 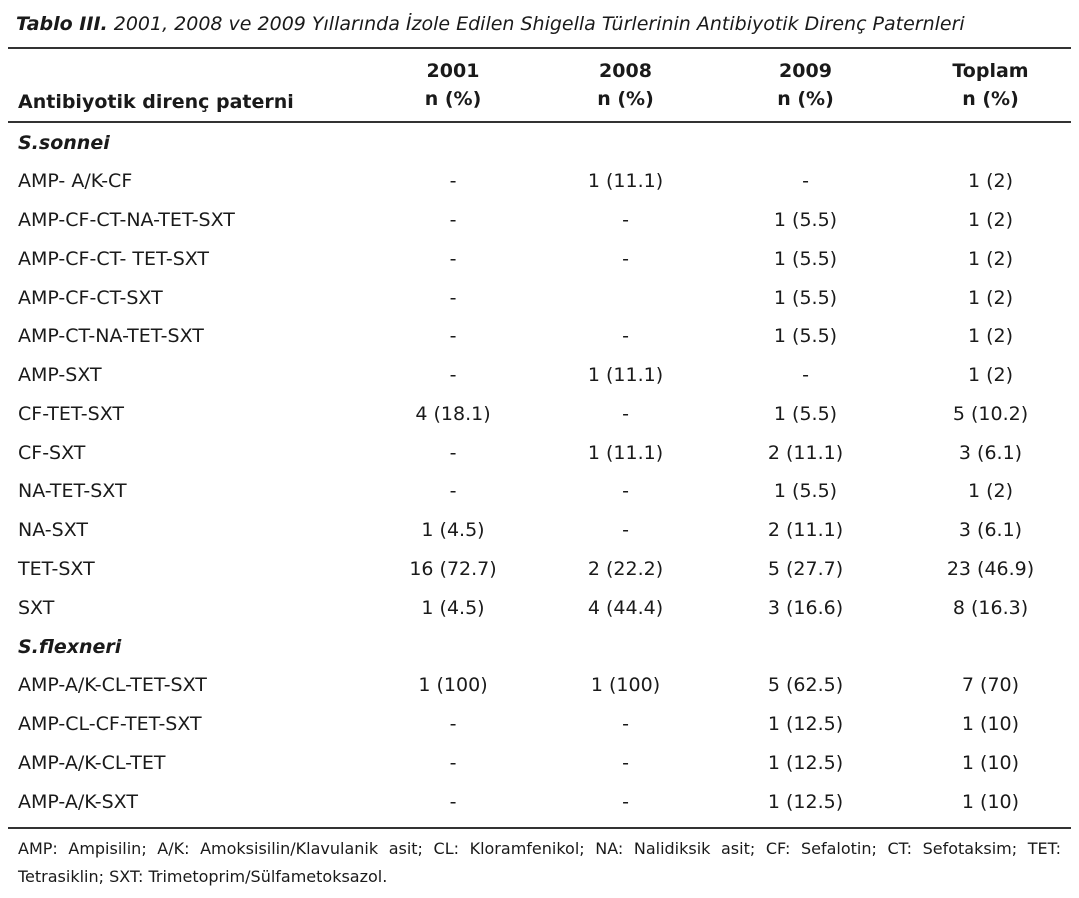 What do you see at coordinates (62, 23) in the screenshot?
I see `caption-lead: Tablo III.` at bounding box center [62, 23].